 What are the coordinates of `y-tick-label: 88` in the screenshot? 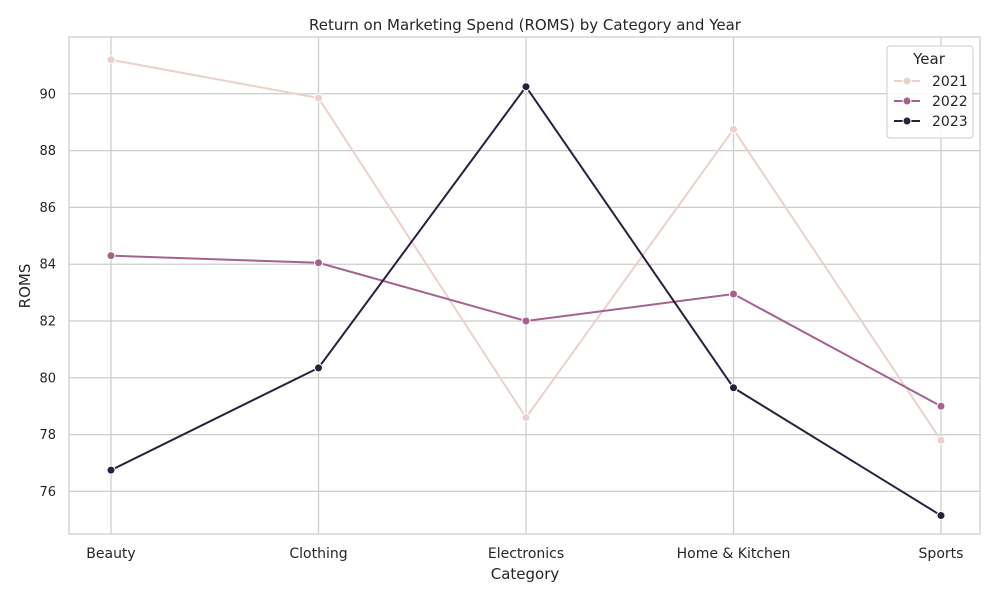 It's located at (47, 151).